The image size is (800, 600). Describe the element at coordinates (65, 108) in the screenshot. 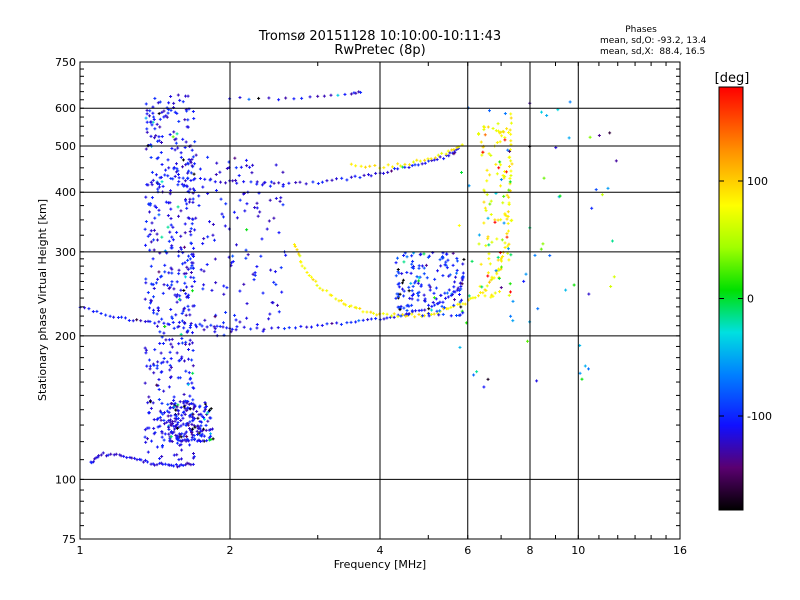

I see `y-tick-label: 600` at that location.